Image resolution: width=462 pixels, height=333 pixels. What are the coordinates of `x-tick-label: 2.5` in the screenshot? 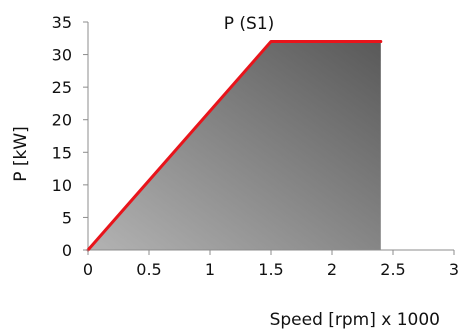 It's located at (392, 269).